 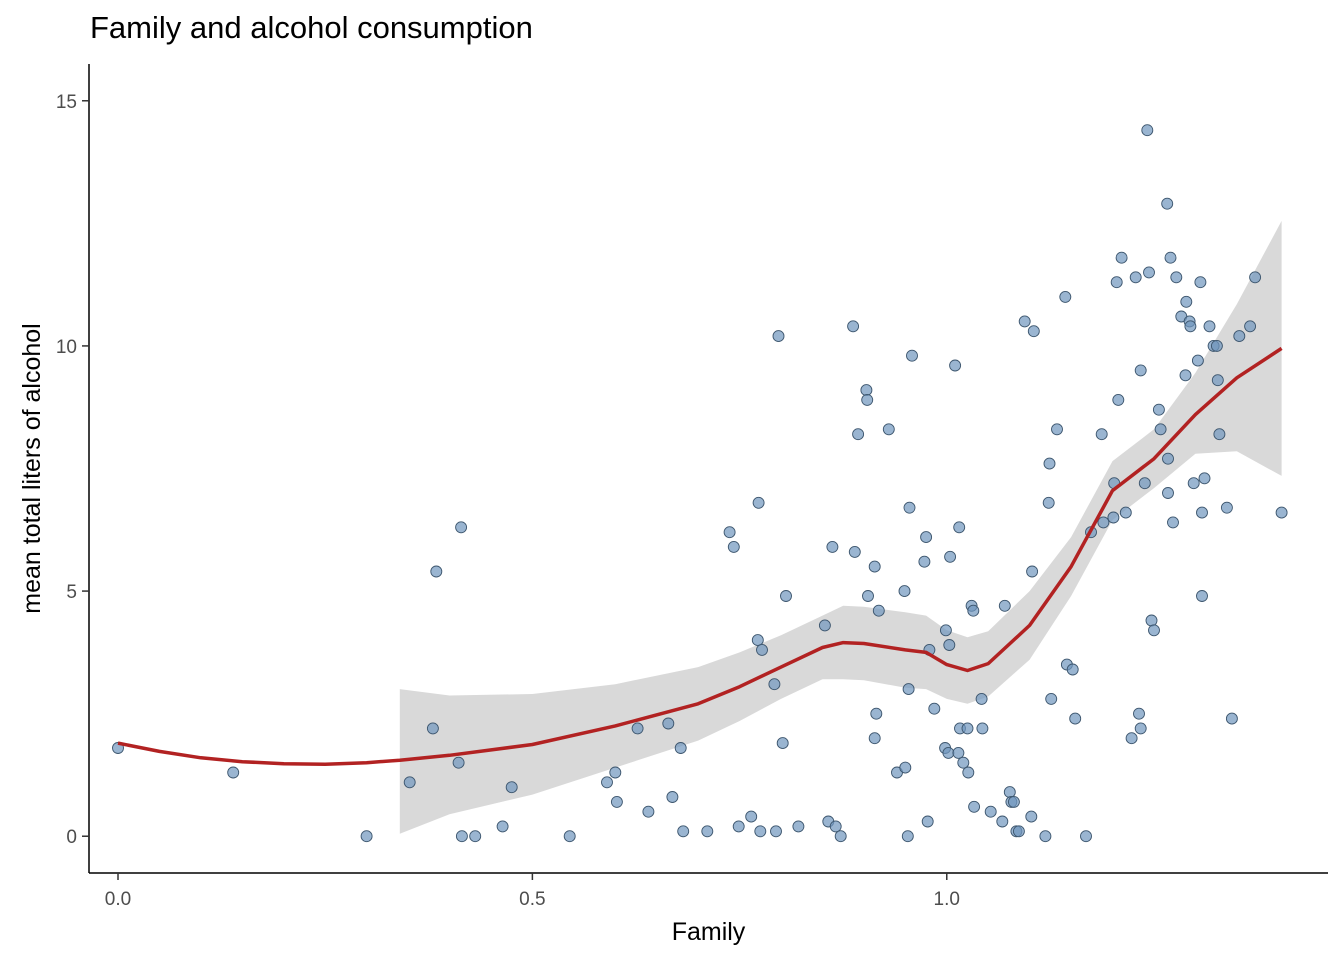 What do you see at coordinates (311, 27) in the screenshot?
I see `chart-title: Family and alcohol consumption` at bounding box center [311, 27].